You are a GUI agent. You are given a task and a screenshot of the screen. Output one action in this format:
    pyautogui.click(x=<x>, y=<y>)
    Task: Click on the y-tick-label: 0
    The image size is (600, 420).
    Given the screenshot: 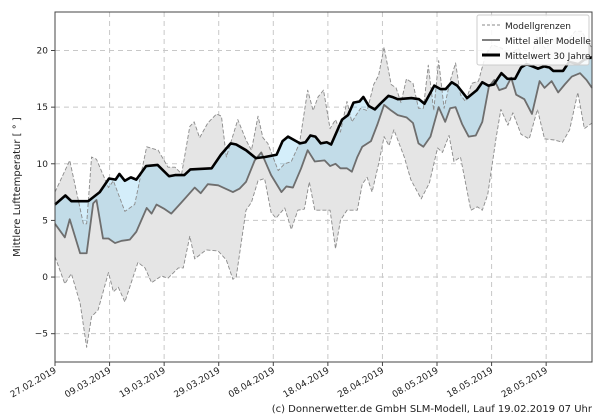 What is the action you would take?
    pyautogui.click(x=45, y=278)
    